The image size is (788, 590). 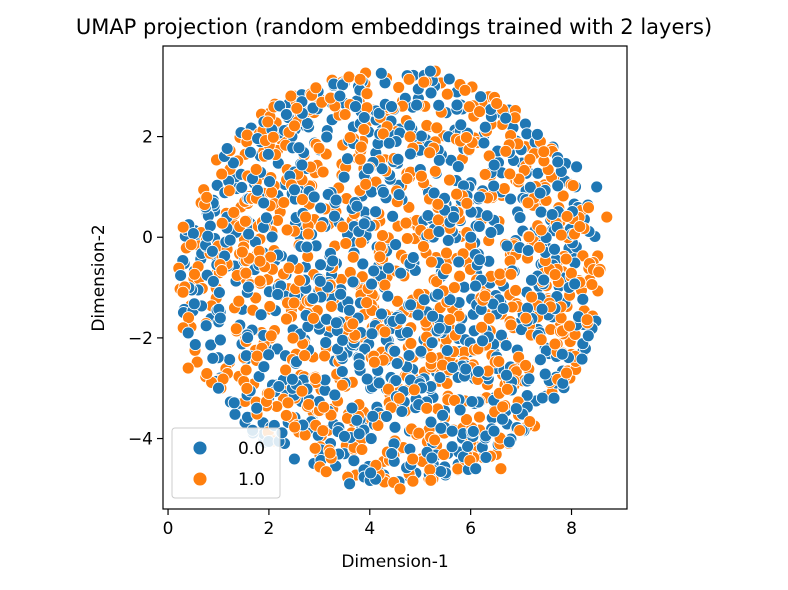 What do you see at coordinates (147, 238) in the screenshot?
I see `y-tick-label: 0` at bounding box center [147, 238].